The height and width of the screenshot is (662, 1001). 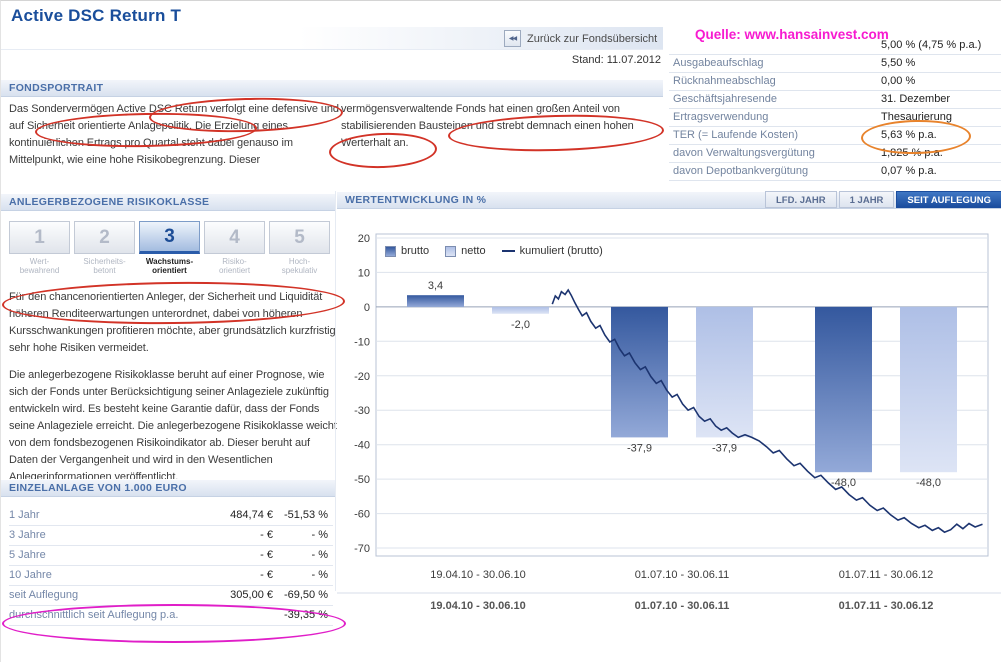 I want to click on legend-item: brutto, so click(x=407, y=251).